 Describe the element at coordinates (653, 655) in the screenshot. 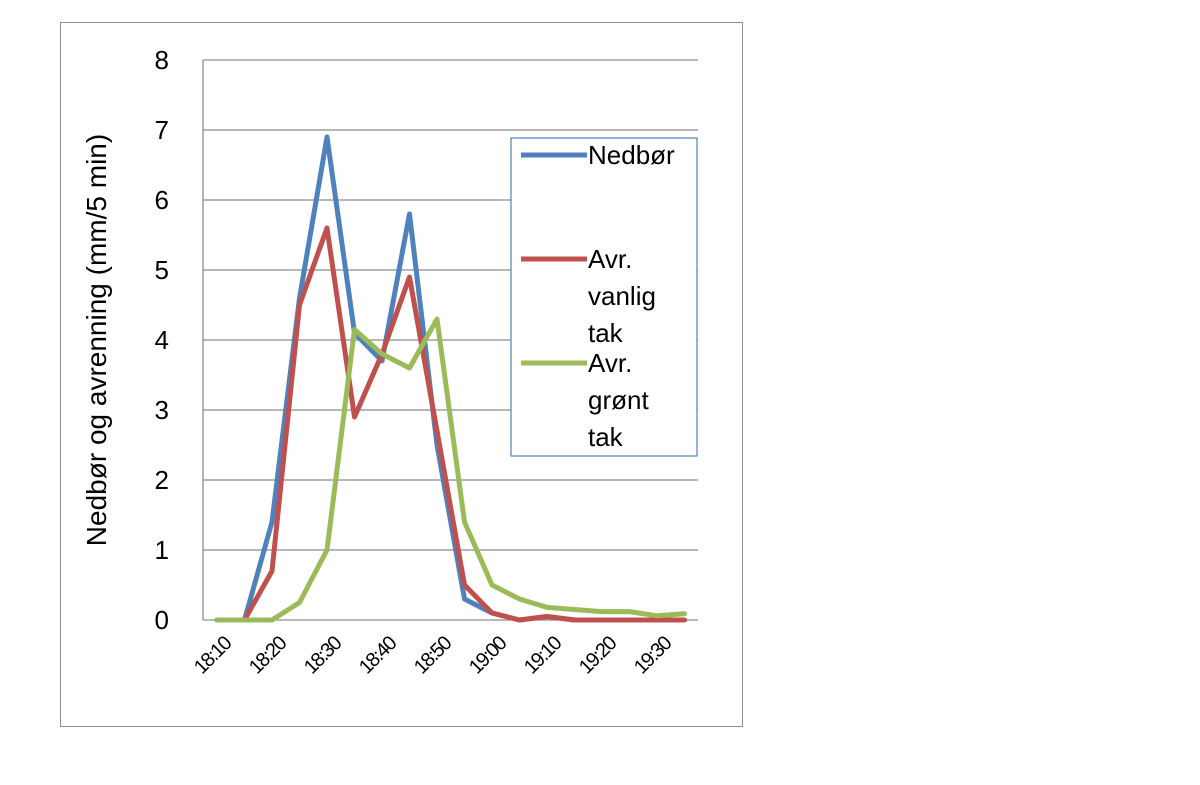

I see `x-tick-label: 19:30` at that location.